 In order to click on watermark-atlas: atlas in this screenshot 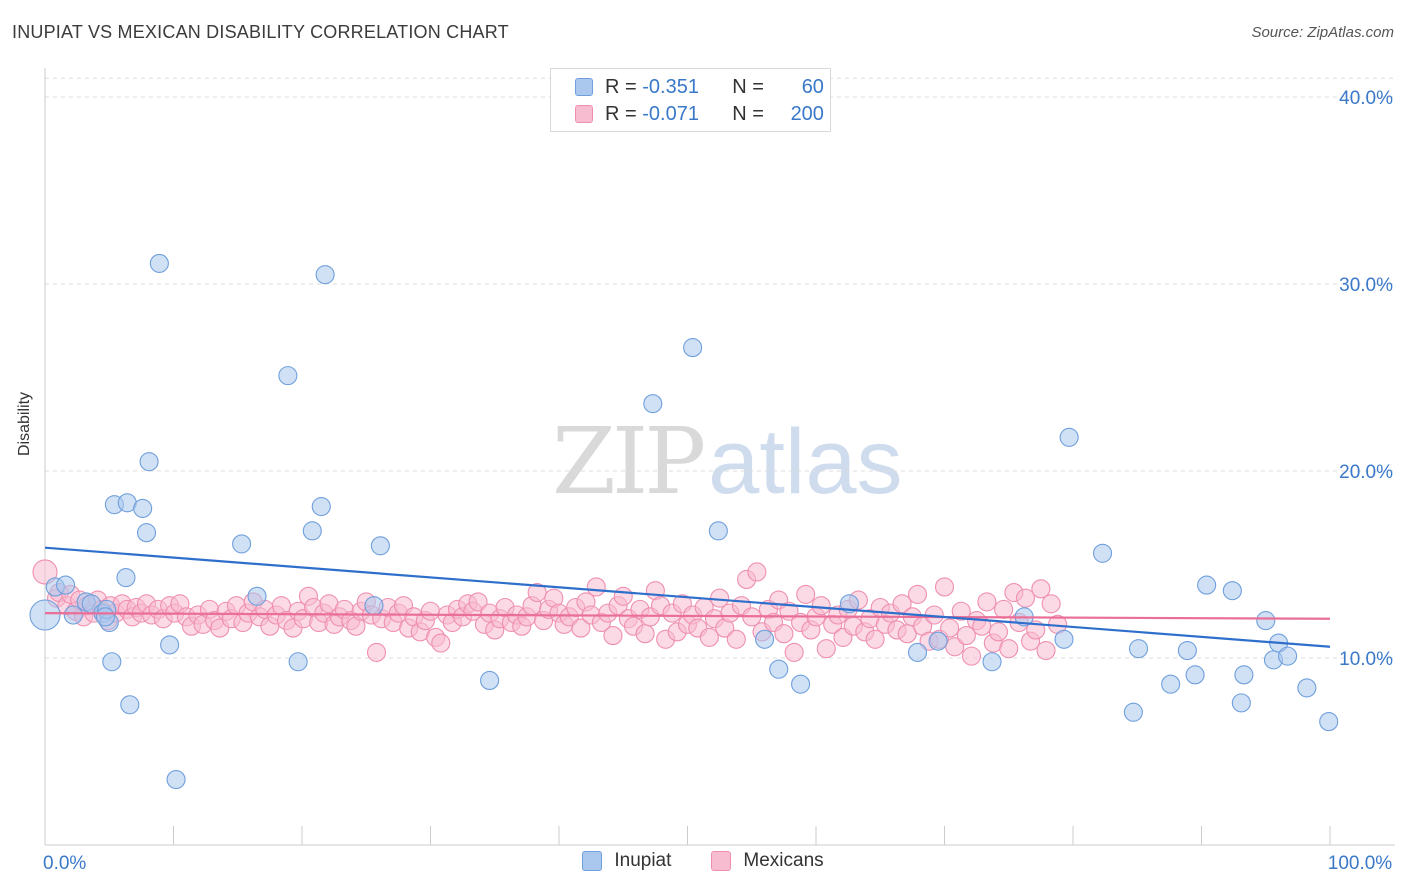, I will do `click(805, 462)`.